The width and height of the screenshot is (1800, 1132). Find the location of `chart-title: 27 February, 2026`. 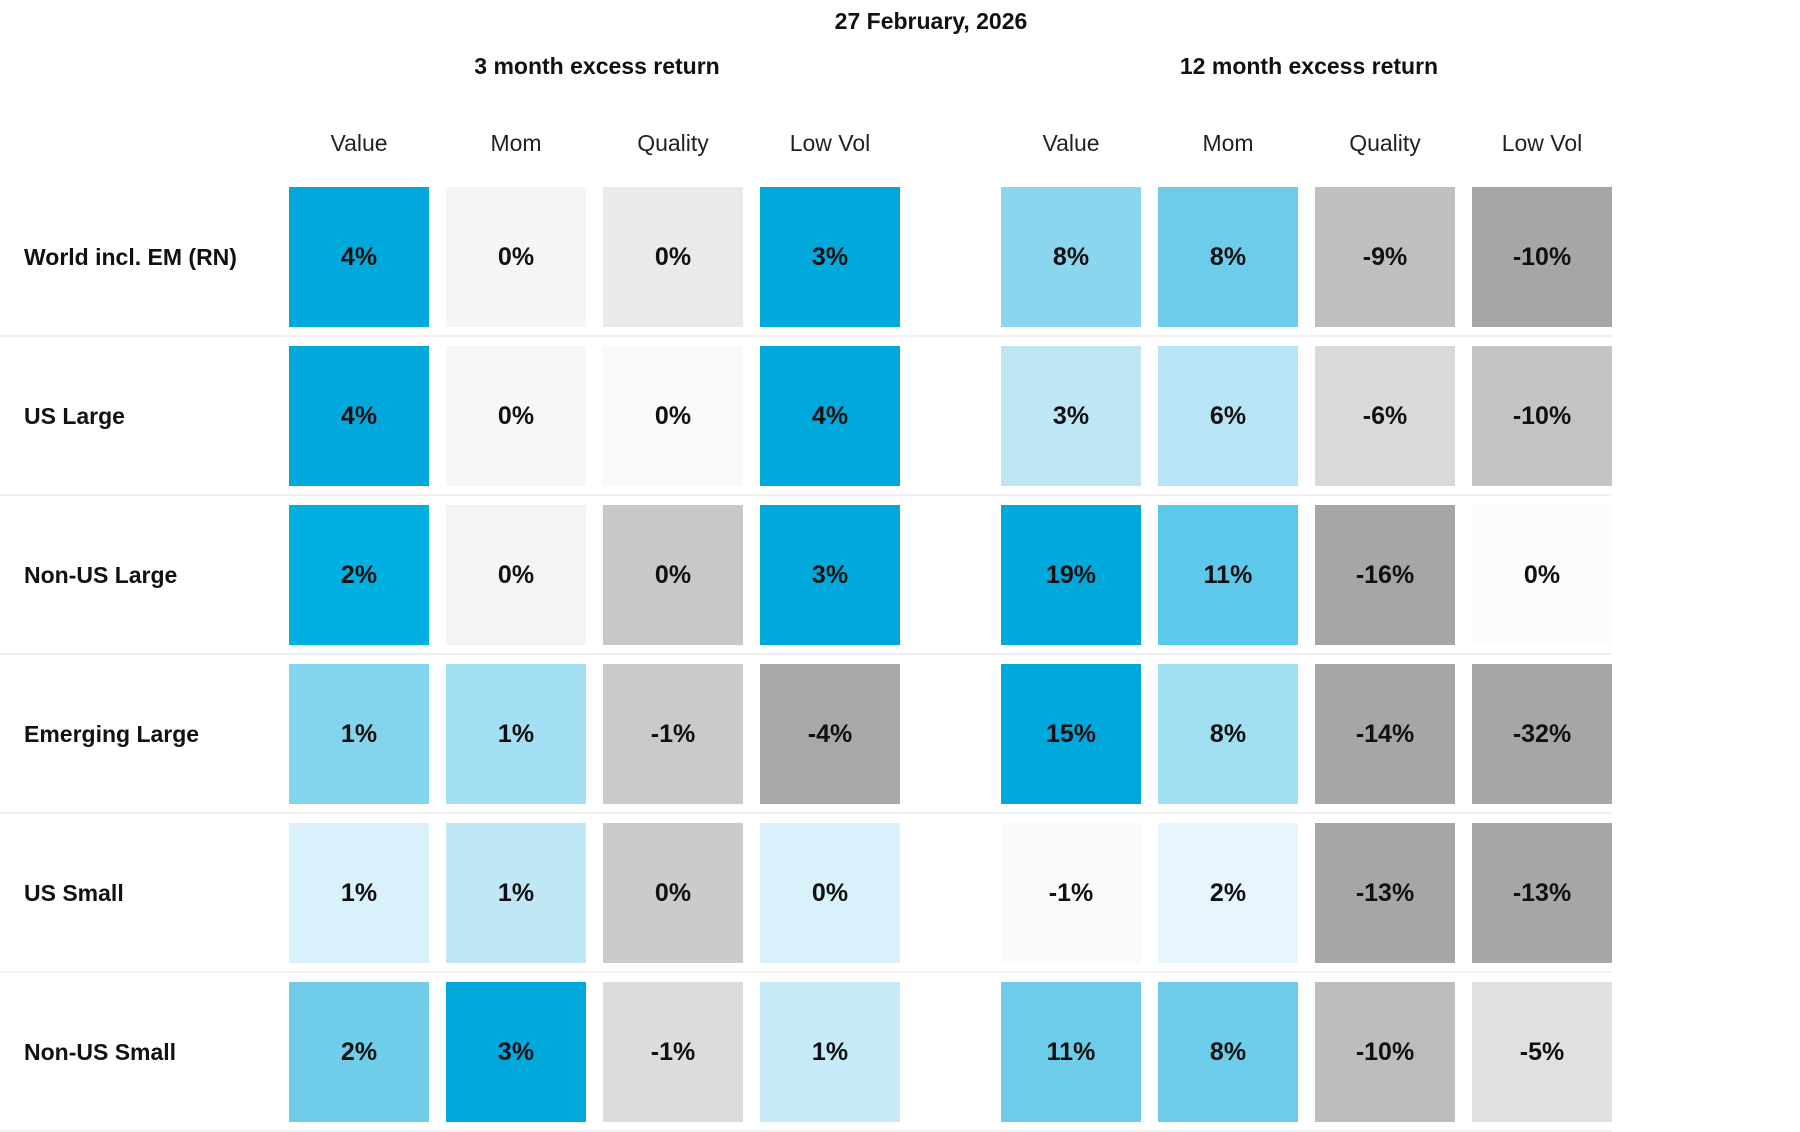

chart-title: 27 February, 2026 is located at coordinates (931, 21).